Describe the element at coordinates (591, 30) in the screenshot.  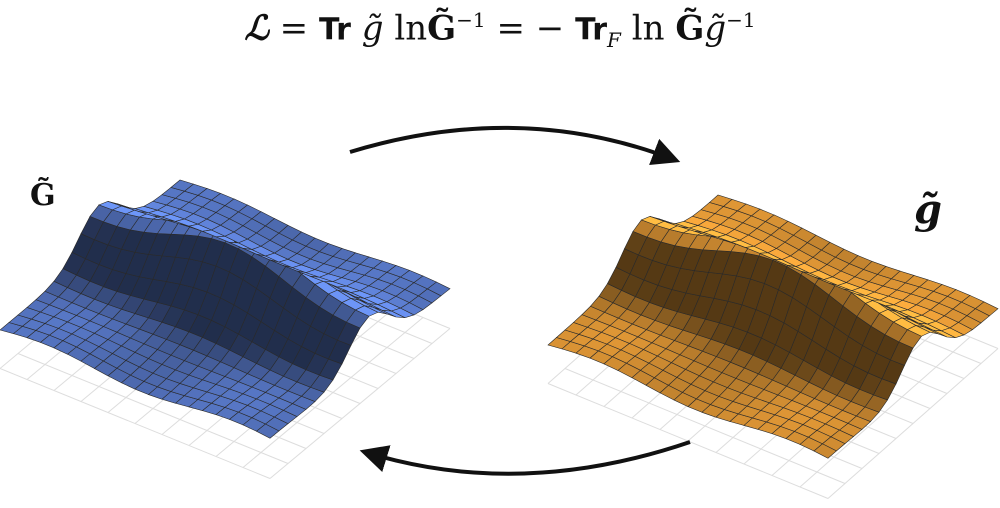
I see `trace-operator-2: Tr` at that location.